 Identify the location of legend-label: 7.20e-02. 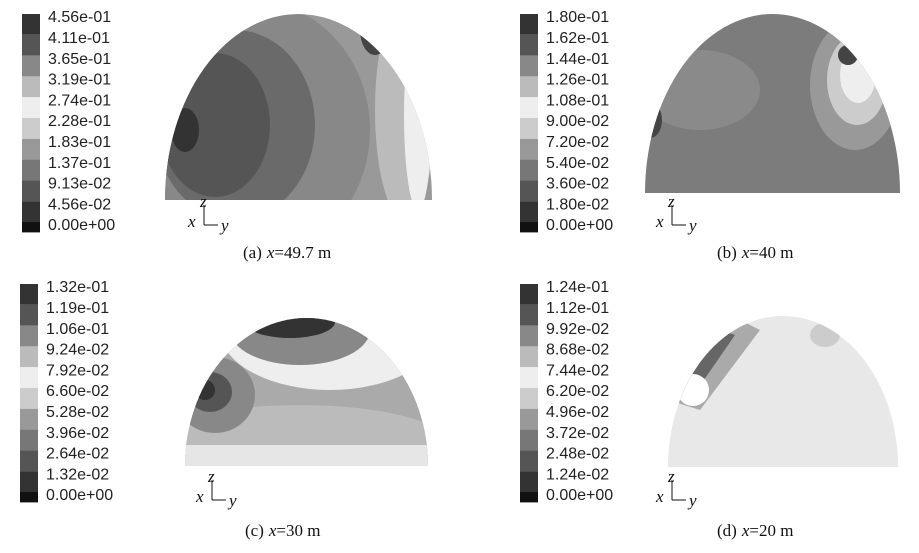
(577, 142).